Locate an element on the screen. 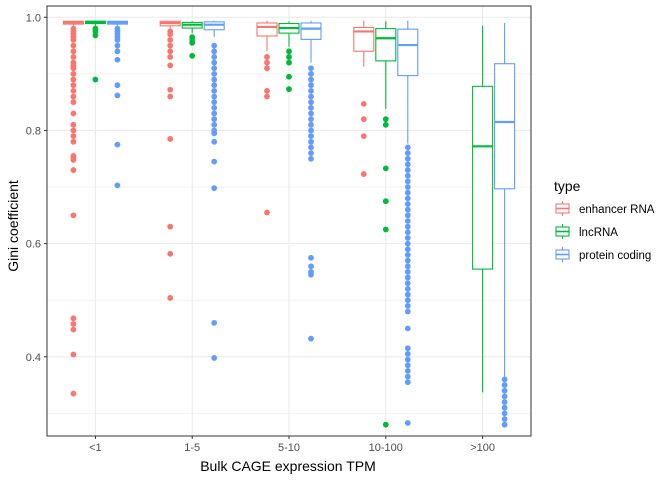 The image size is (672, 480). legend-label: lncRNA is located at coordinates (598, 233).